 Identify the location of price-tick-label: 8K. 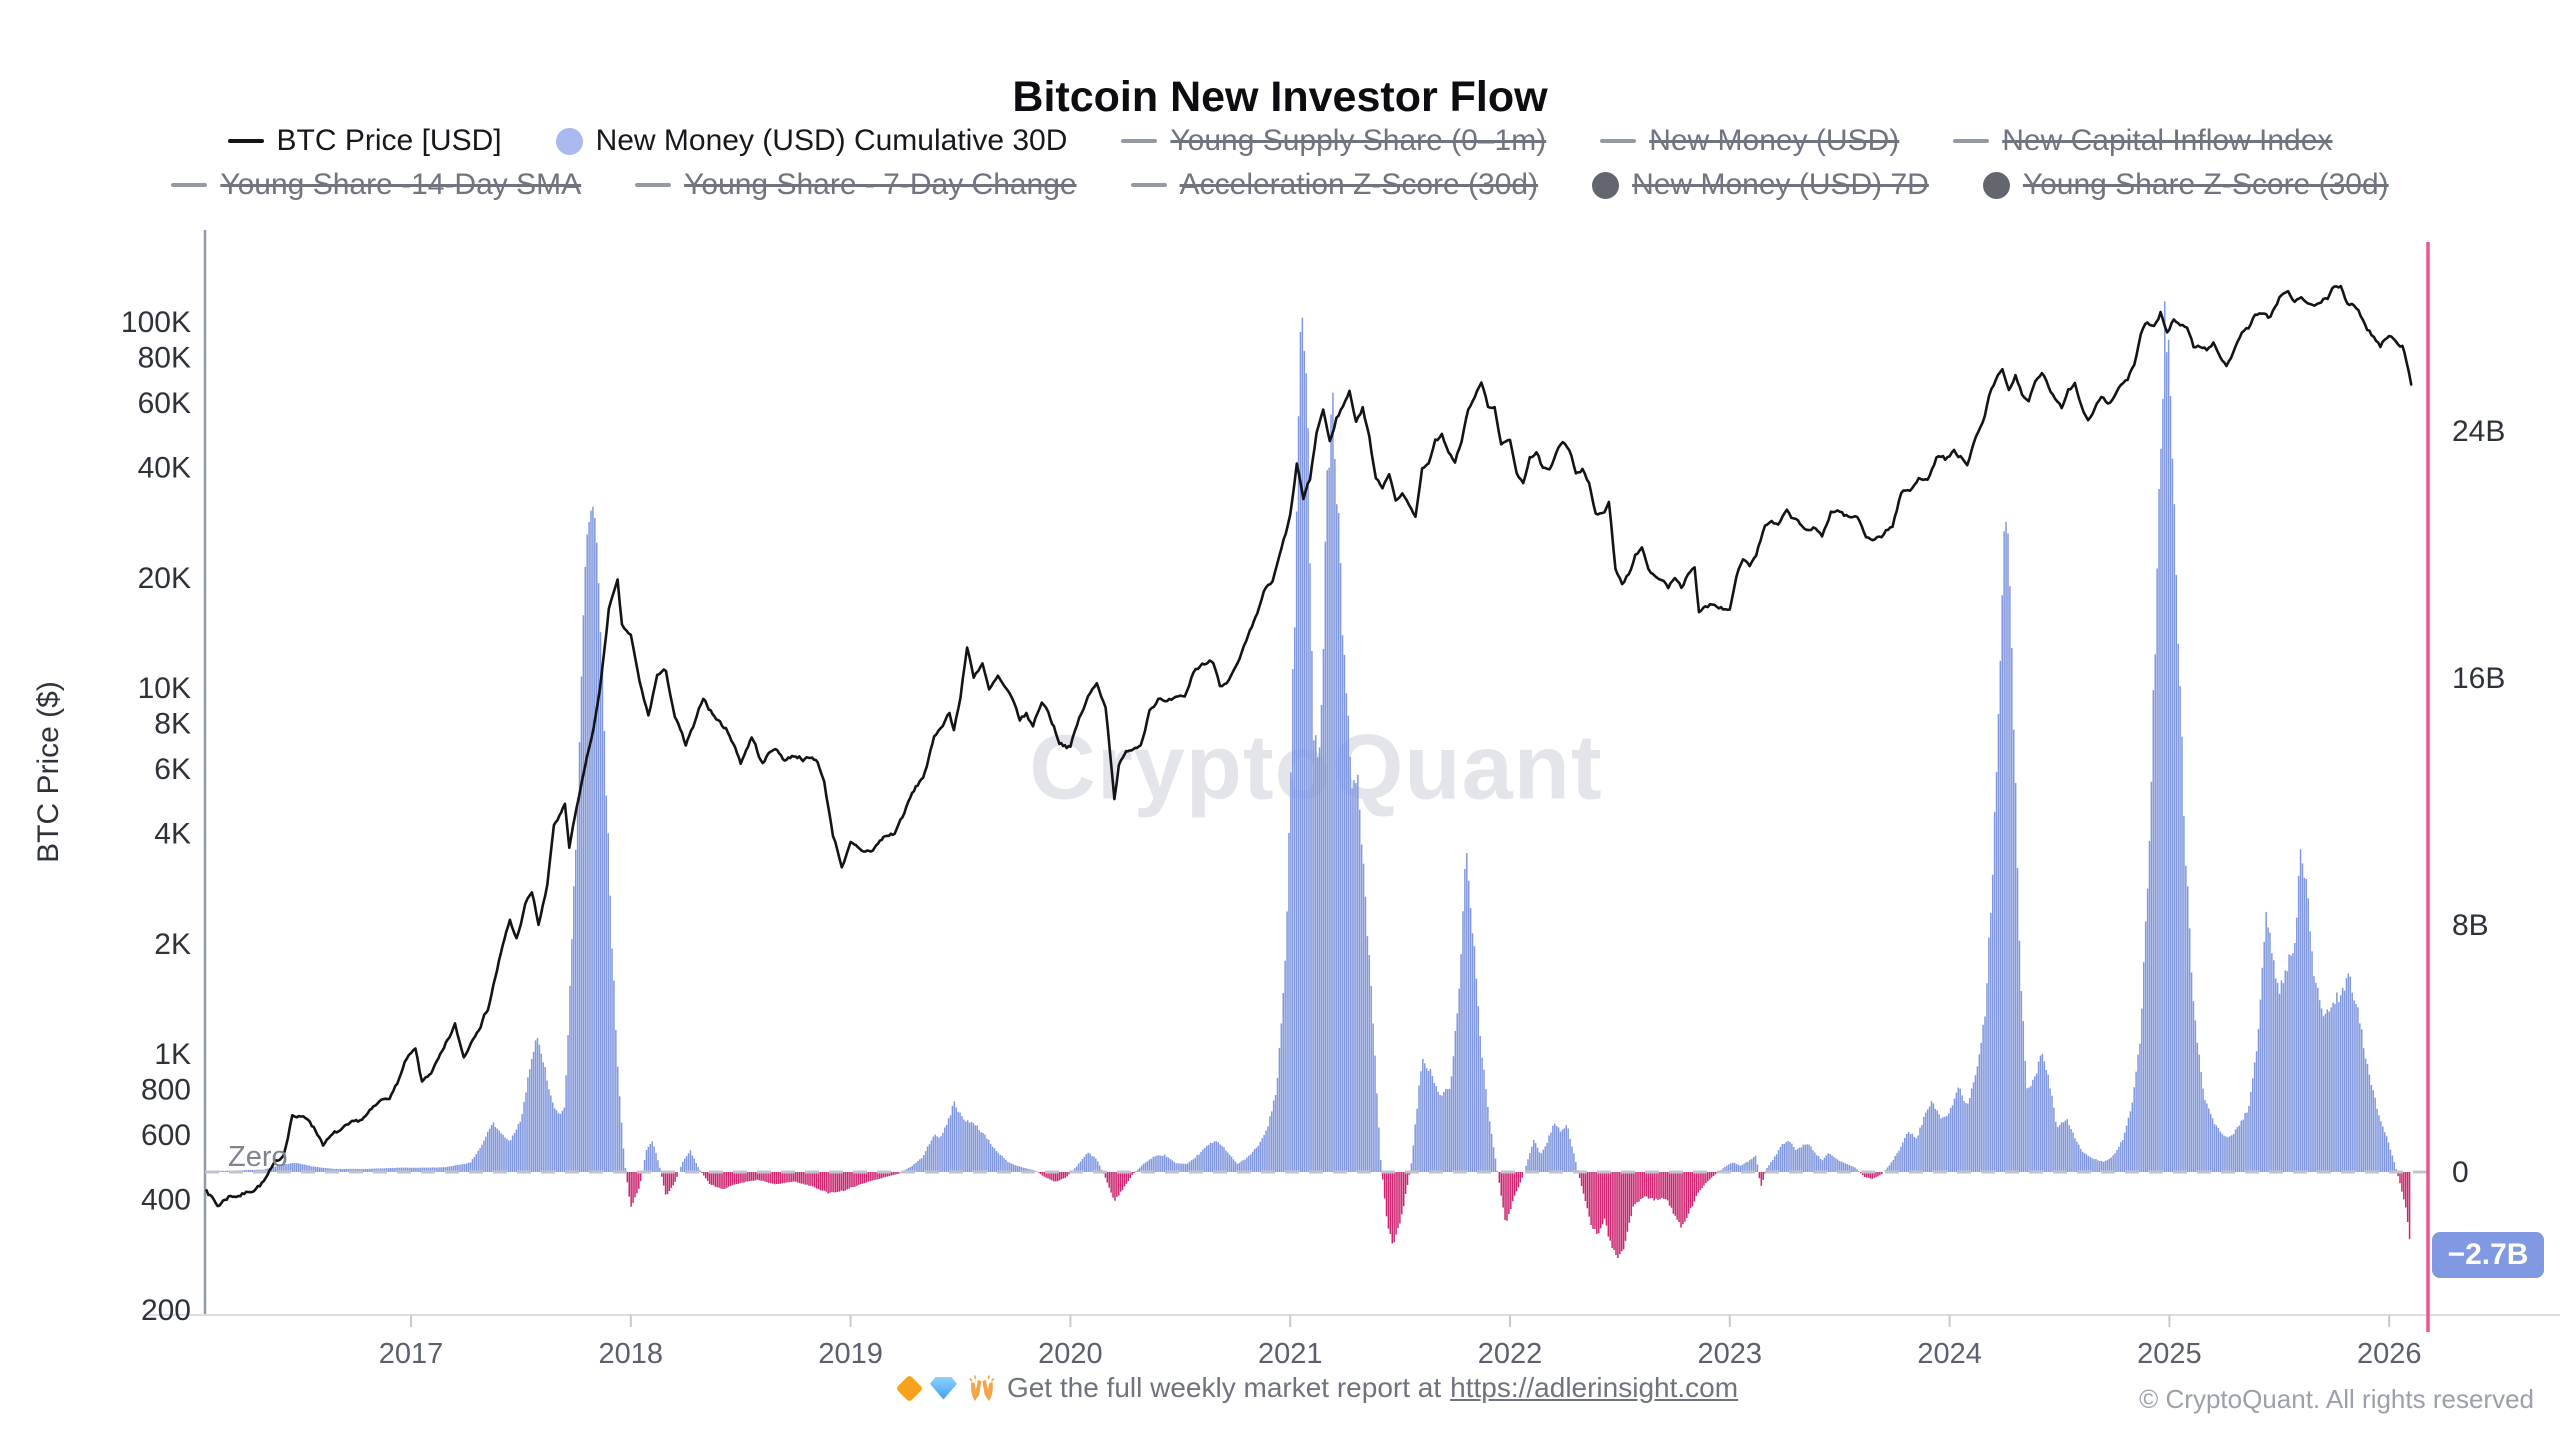
(172, 723).